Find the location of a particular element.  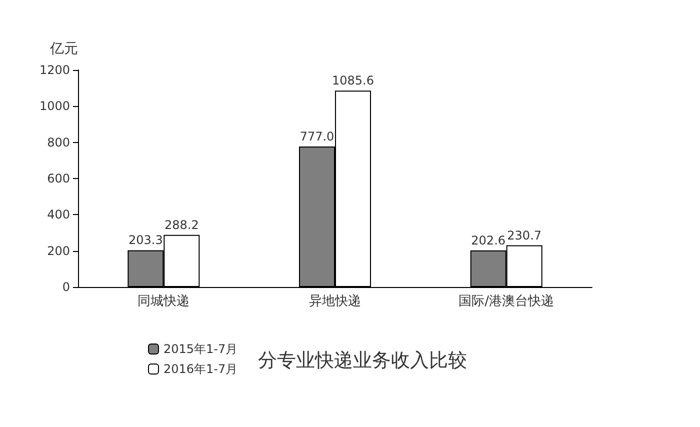

y-tick-label: 1000 is located at coordinates (54, 106).